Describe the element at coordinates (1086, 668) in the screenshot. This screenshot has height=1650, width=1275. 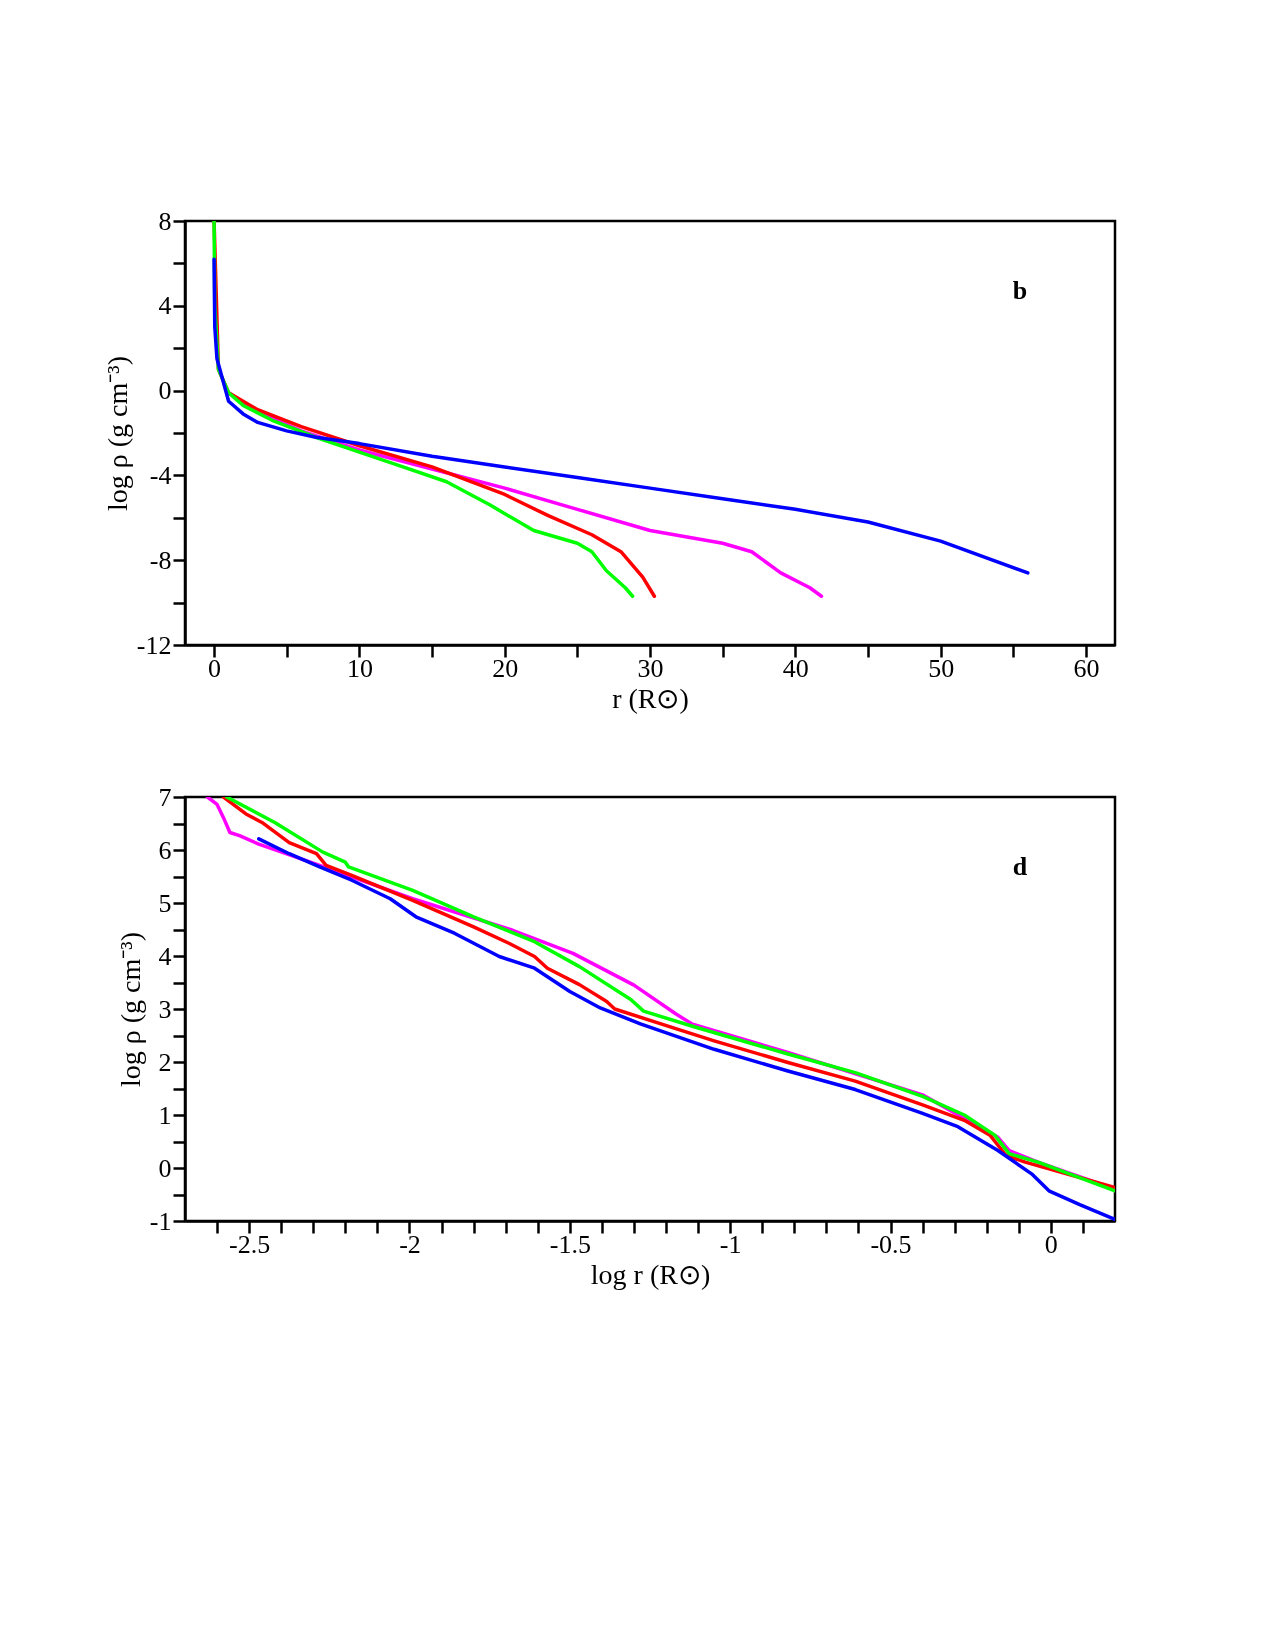
I see `x-tick-label: 60` at that location.